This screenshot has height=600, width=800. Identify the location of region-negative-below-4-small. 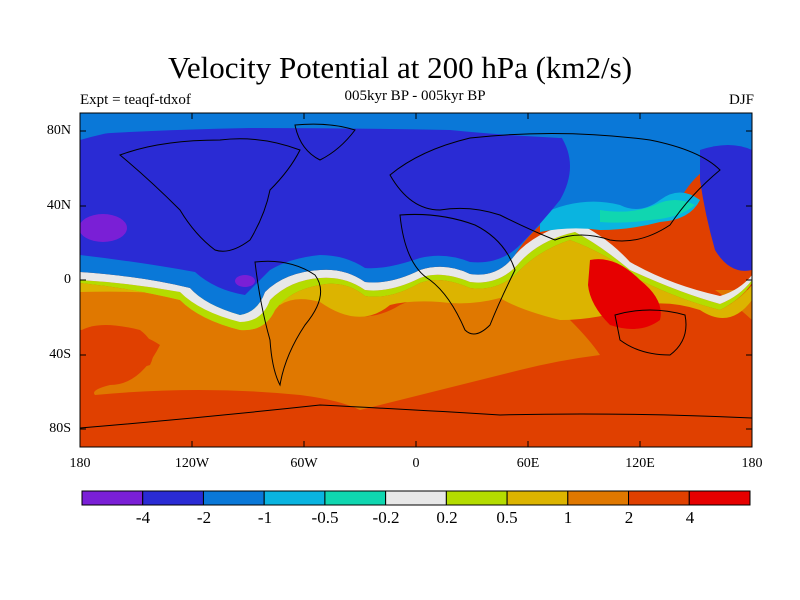
(245, 281).